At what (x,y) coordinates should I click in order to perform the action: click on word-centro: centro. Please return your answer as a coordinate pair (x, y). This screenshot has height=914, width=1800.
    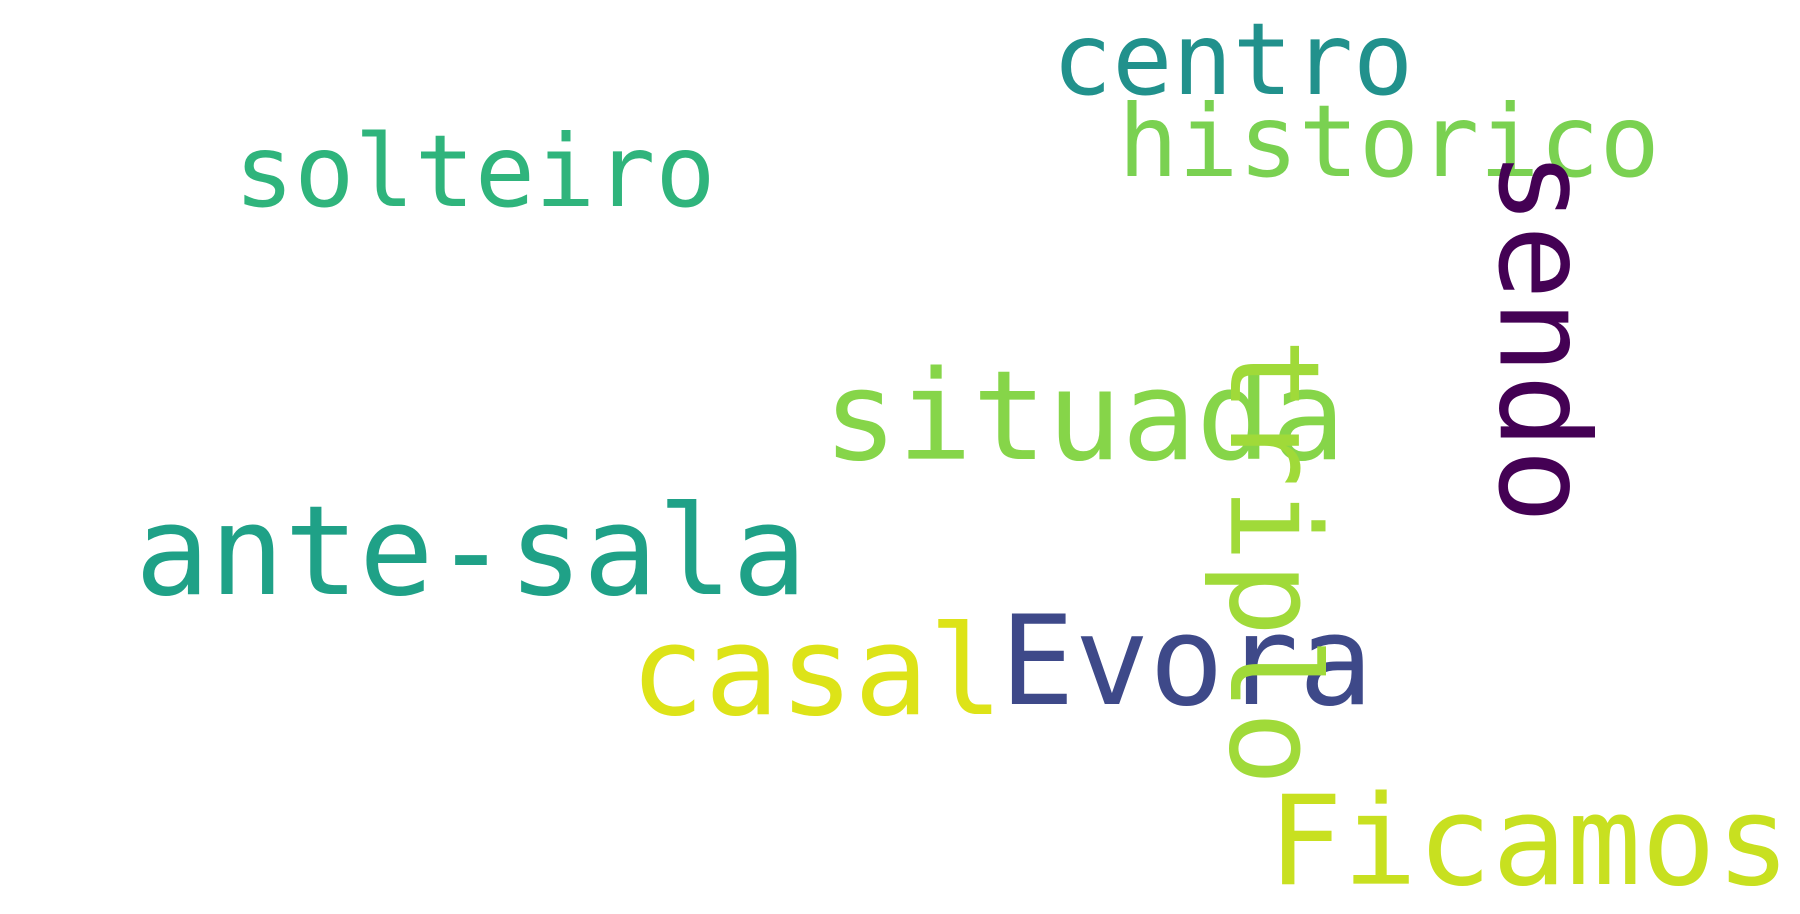
    Looking at the image, I should click on (1233, 59).